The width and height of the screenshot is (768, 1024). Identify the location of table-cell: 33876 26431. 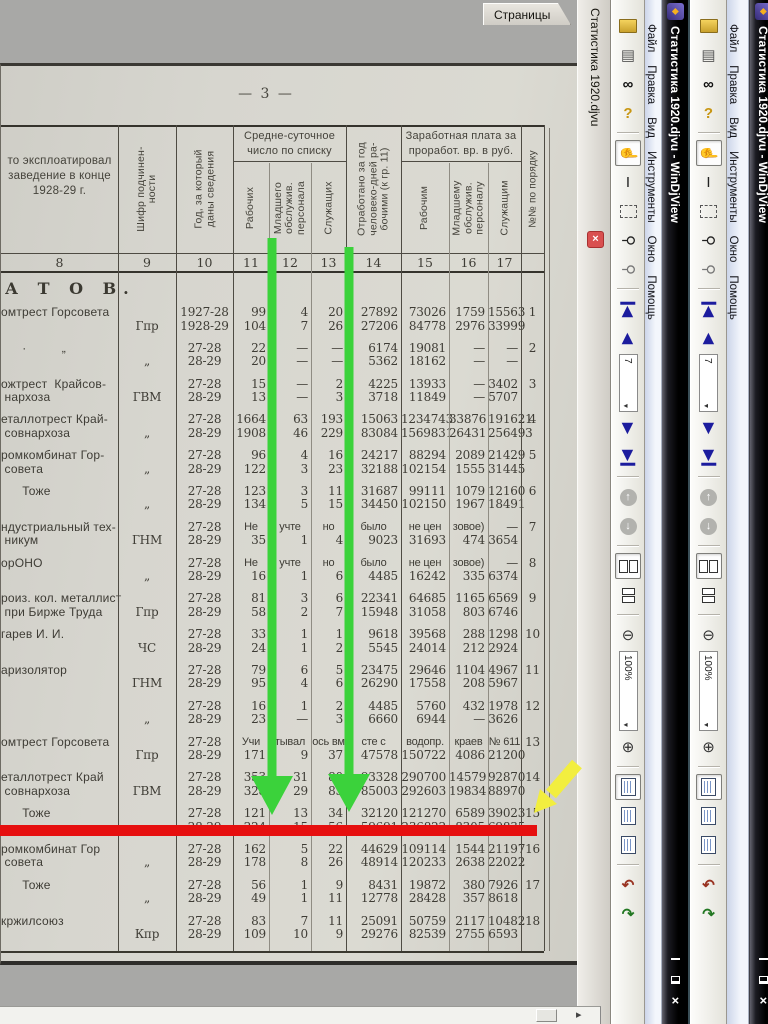
(468, 431).